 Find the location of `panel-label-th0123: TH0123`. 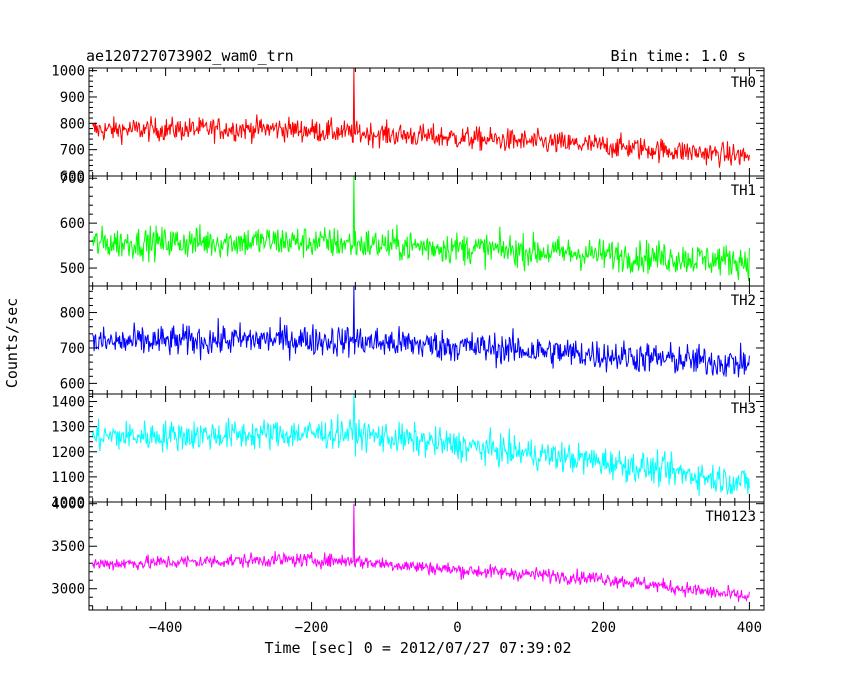

panel-label-th0123: TH0123 is located at coordinates (730, 517).